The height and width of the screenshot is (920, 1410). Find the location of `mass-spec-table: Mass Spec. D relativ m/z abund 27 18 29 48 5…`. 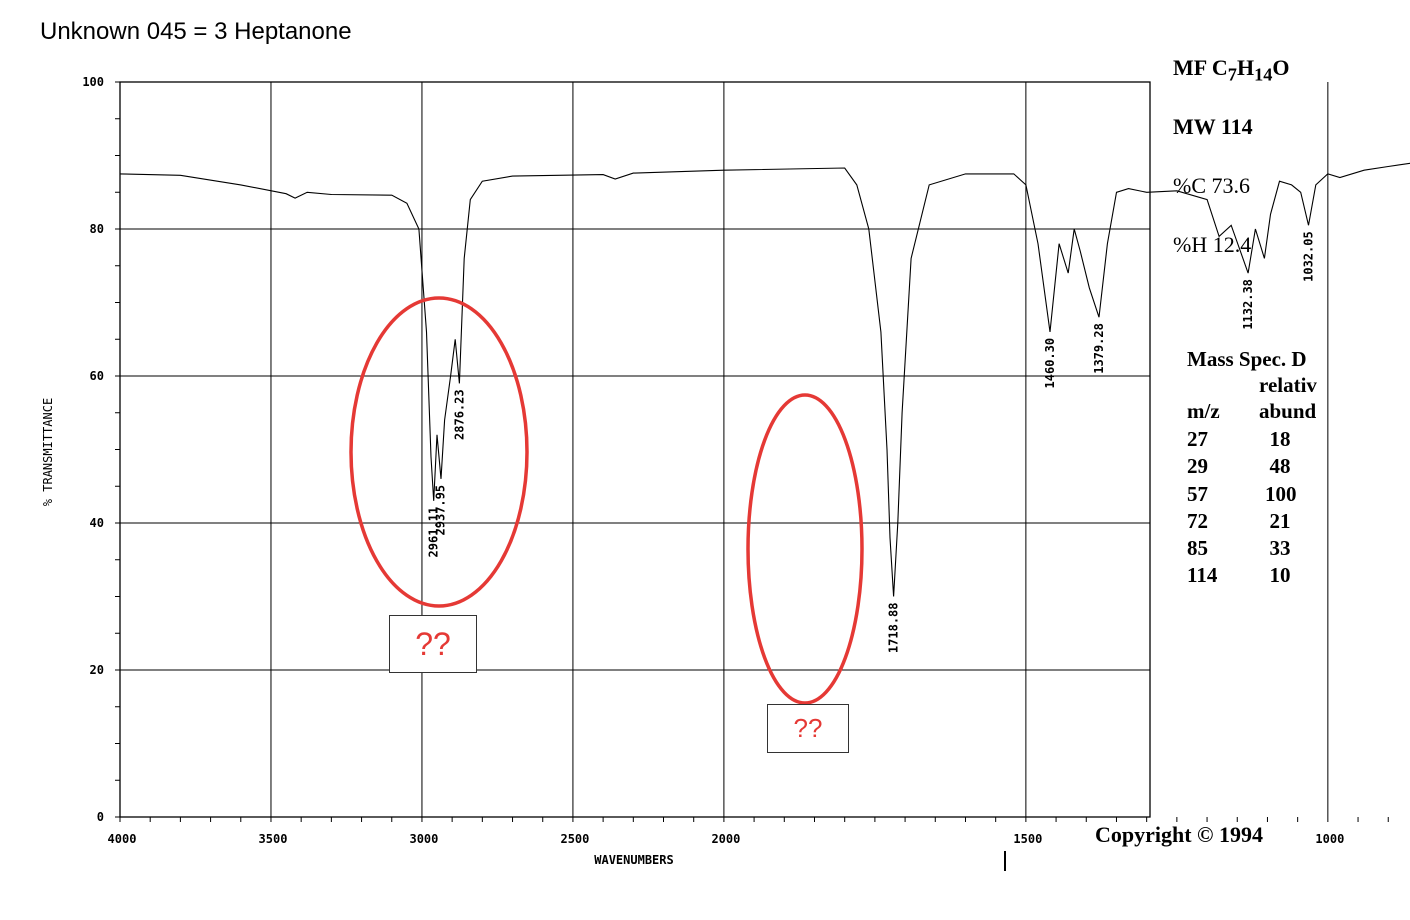

mass-spec-table: Mass Spec. D relativ m/z abund 27 18 29 48 5… is located at coordinates (1297, 477).